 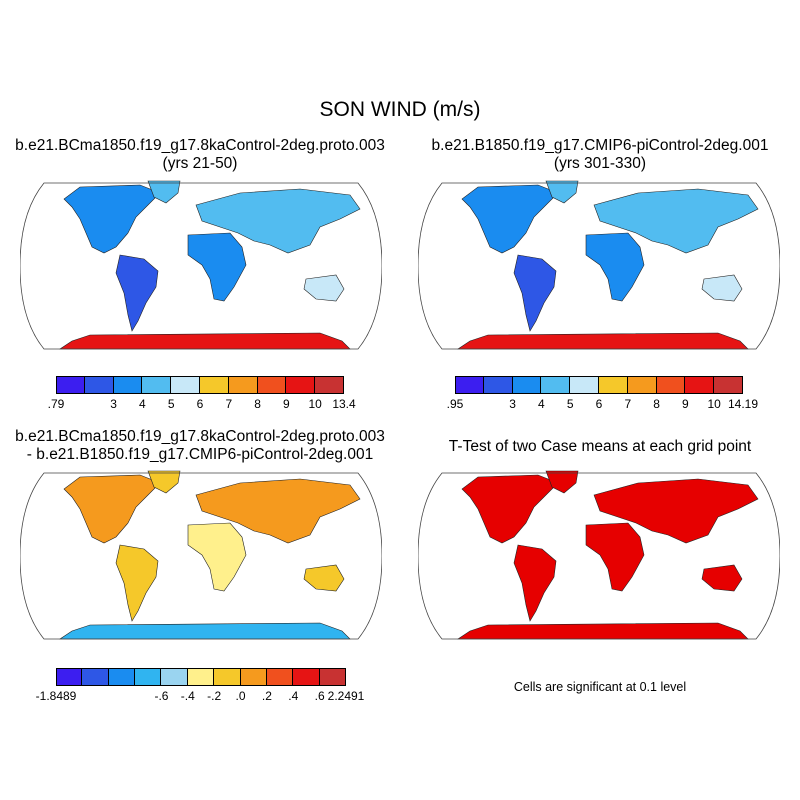 What do you see at coordinates (600, 163) in the screenshot?
I see `panel-case2-title-line2: (yrs 301-330)` at bounding box center [600, 163].